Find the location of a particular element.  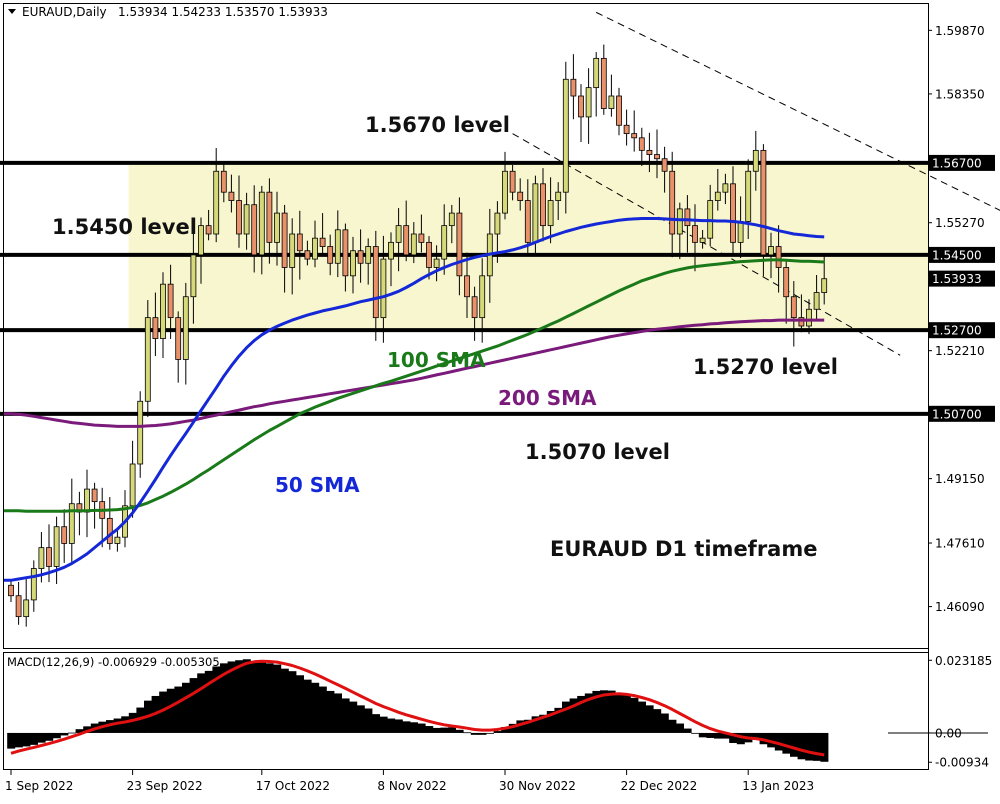

symbol-title: EURAUD,Daily is located at coordinates (64, 12).